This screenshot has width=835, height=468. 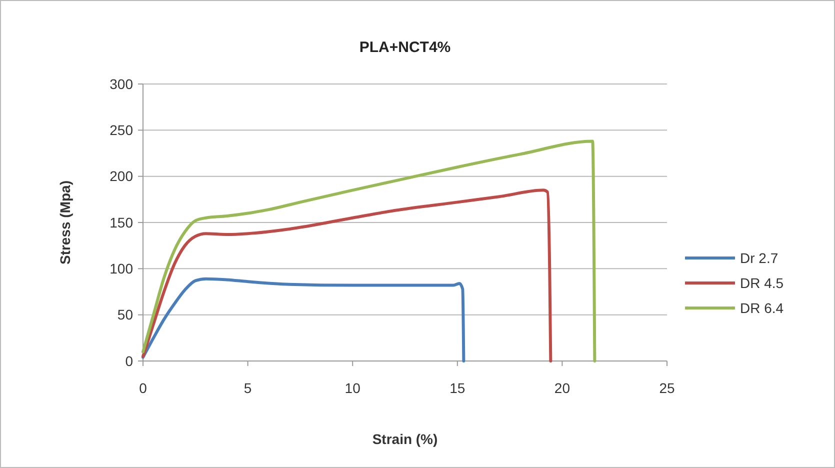 What do you see at coordinates (125, 314) in the screenshot?
I see `y-tick-label: 50` at bounding box center [125, 314].